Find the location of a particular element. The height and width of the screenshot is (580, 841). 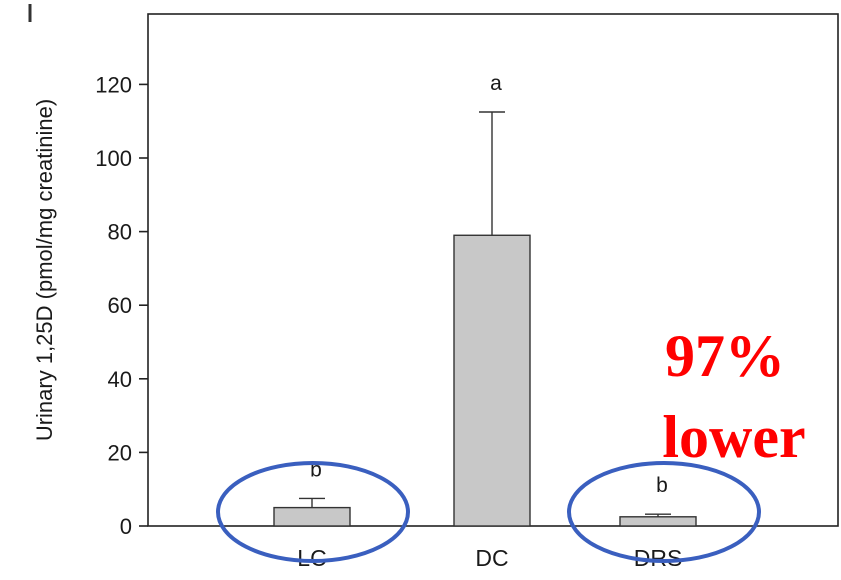

highlight-circle-drs is located at coordinates (664, 512).